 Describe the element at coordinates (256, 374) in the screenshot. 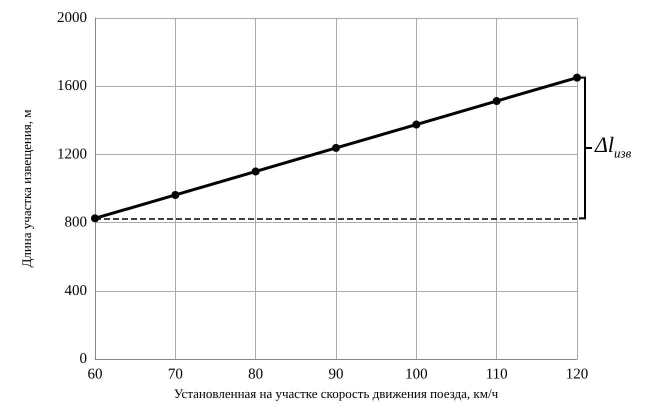

I see `x-tick-label: 80` at that location.